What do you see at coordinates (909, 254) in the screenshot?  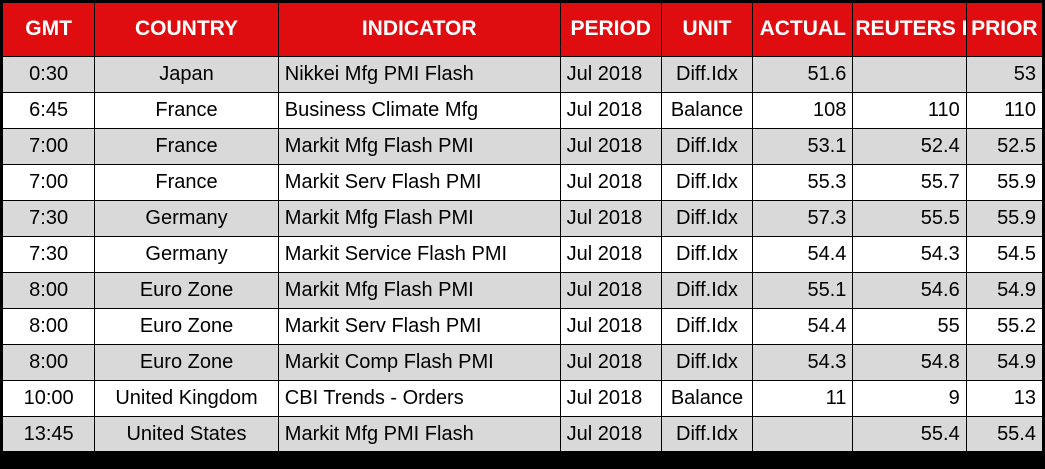 I see `cell-reuters-poll: 54.3` at bounding box center [909, 254].